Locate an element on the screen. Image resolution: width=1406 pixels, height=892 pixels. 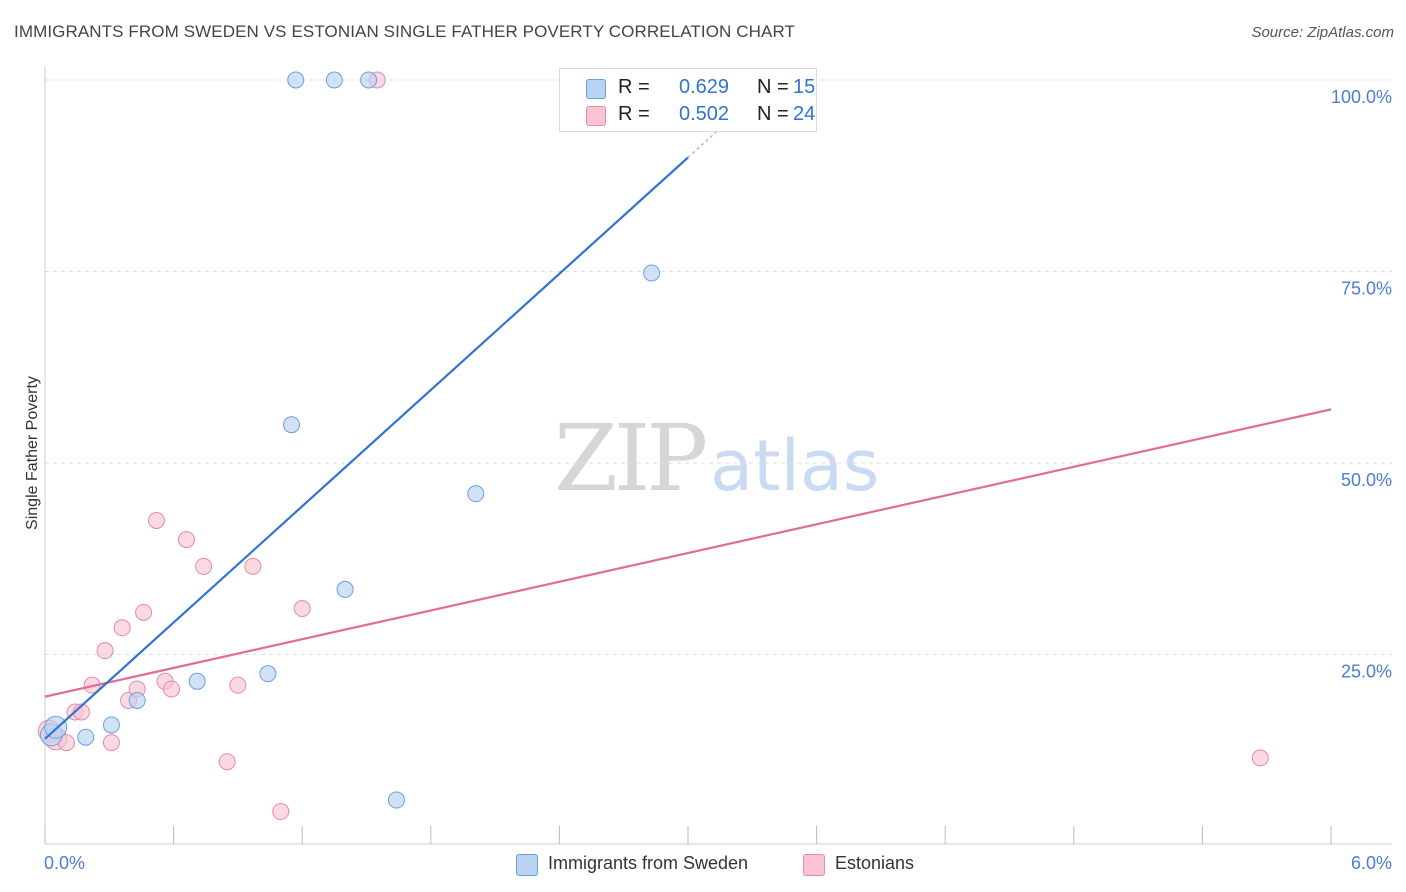
watermark-zip: ZIP is located at coordinates (631, 458).